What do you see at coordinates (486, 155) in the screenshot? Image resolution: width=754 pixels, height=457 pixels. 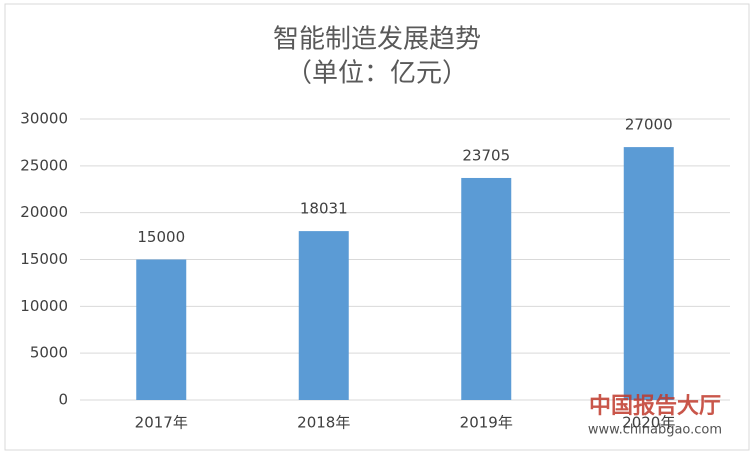 I see `data-label: 23705` at bounding box center [486, 155].